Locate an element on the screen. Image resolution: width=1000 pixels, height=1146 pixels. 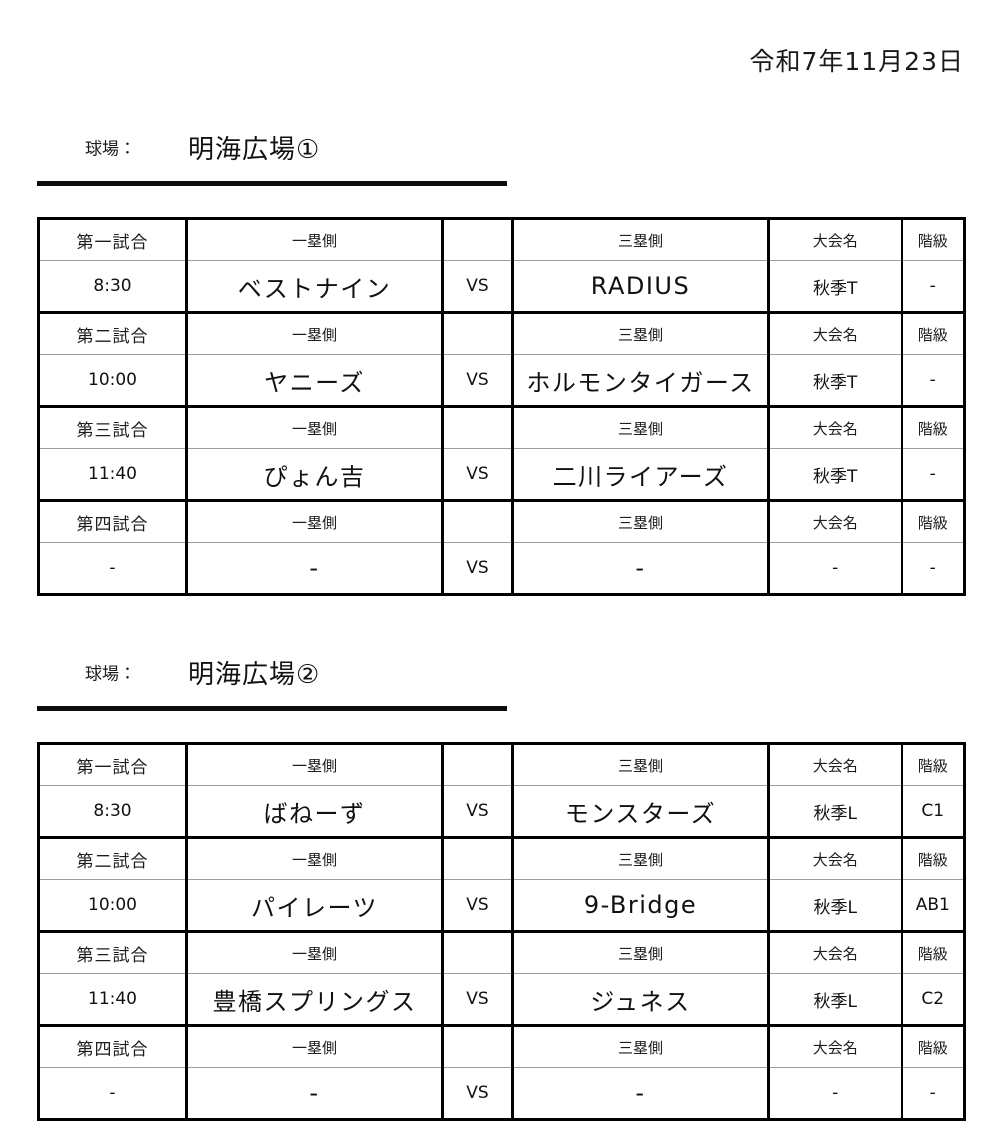
game-data-row: - - VS - - - is located at coordinates (501, 568).